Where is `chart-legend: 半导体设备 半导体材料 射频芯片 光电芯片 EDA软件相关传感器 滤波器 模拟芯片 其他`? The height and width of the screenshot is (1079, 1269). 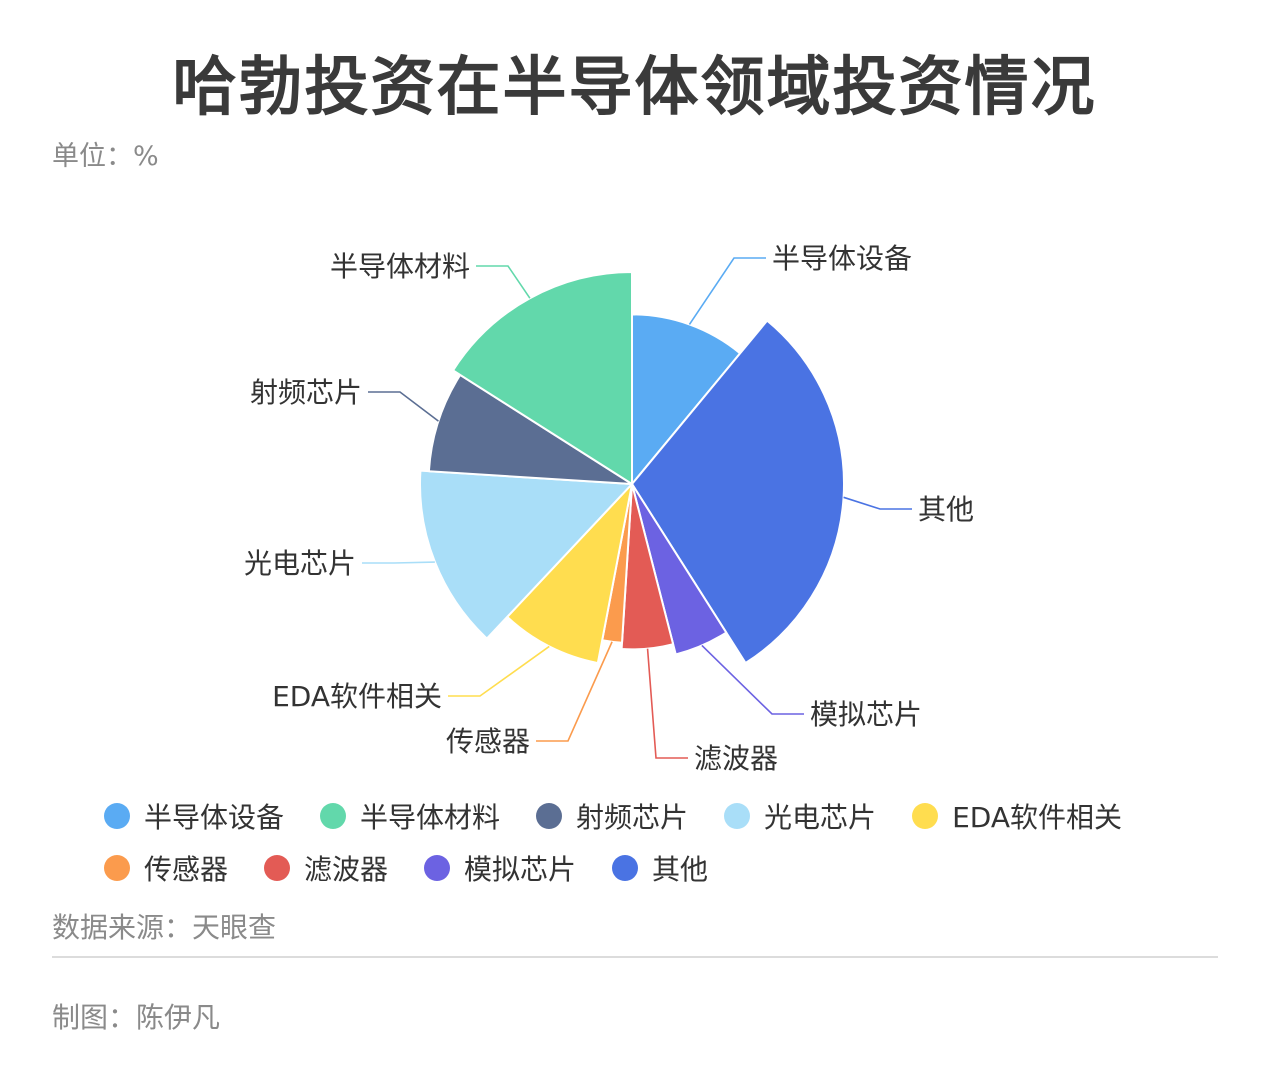
chart-legend: 半导体设备 半导体材料 射频芯片 光电芯片 EDA软件相关传感器 滤波器 模拟芯片 其他 is located at coordinates (664, 843).